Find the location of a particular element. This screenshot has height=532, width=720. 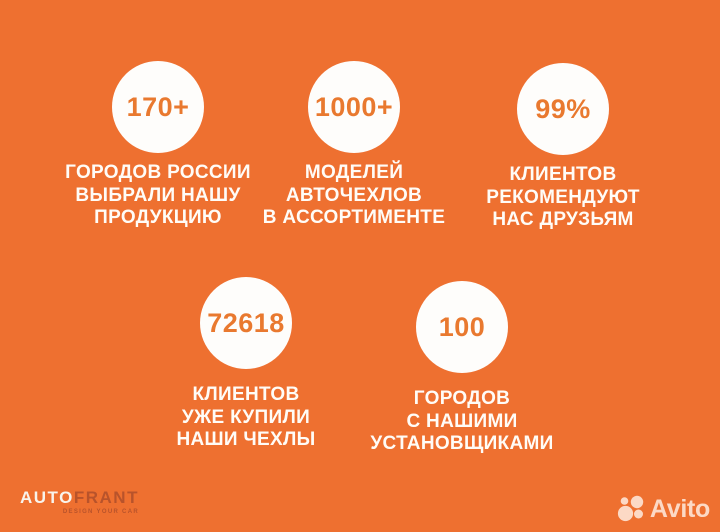

stat-label: МОДЕЛЕЙ АВТОЧЕХЛОВ В АССОРТИМЕНТЕ is located at coordinates (354, 196).